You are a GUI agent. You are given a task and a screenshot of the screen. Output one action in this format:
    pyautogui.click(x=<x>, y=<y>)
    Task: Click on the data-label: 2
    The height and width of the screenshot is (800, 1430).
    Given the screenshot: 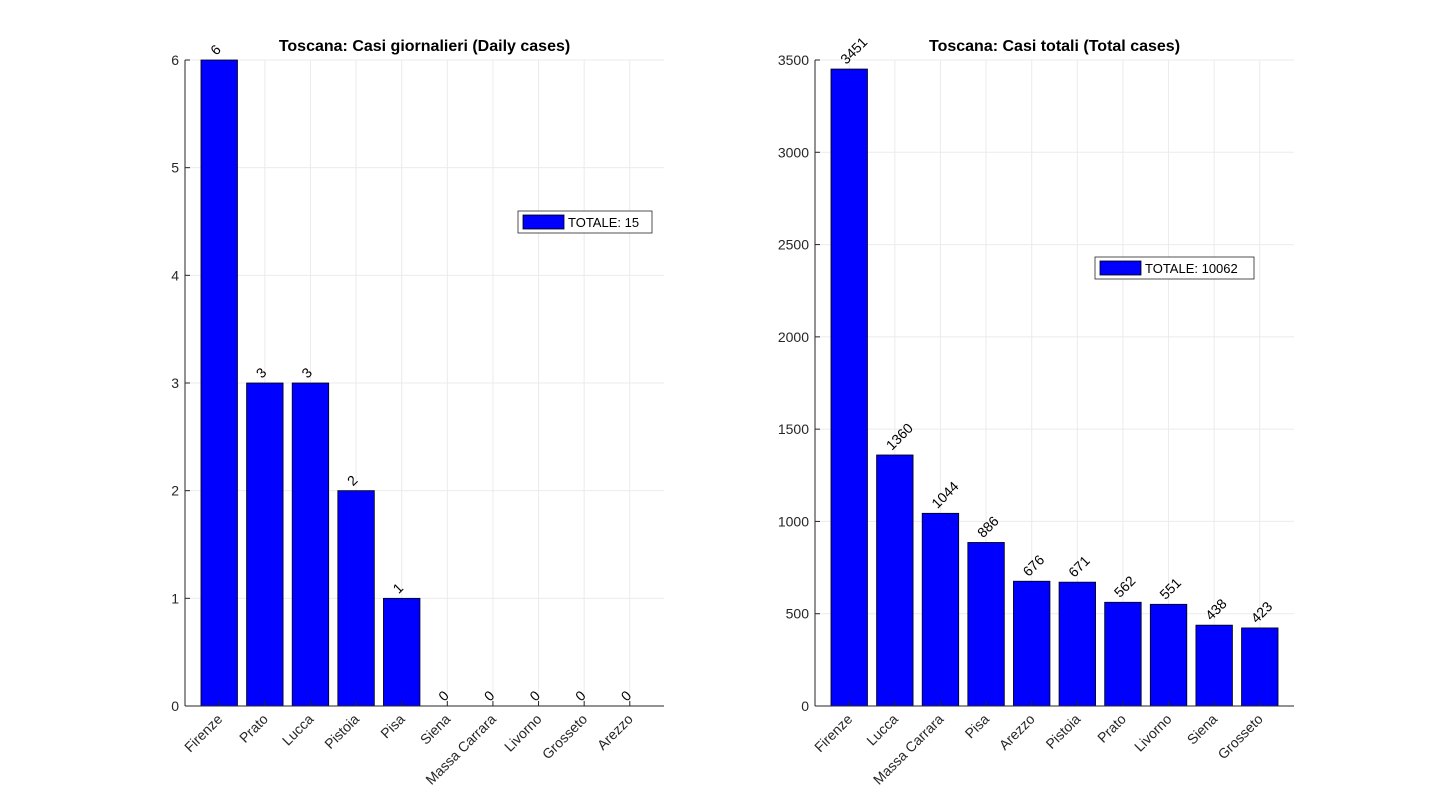 What is the action you would take?
    pyautogui.click(x=352, y=480)
    